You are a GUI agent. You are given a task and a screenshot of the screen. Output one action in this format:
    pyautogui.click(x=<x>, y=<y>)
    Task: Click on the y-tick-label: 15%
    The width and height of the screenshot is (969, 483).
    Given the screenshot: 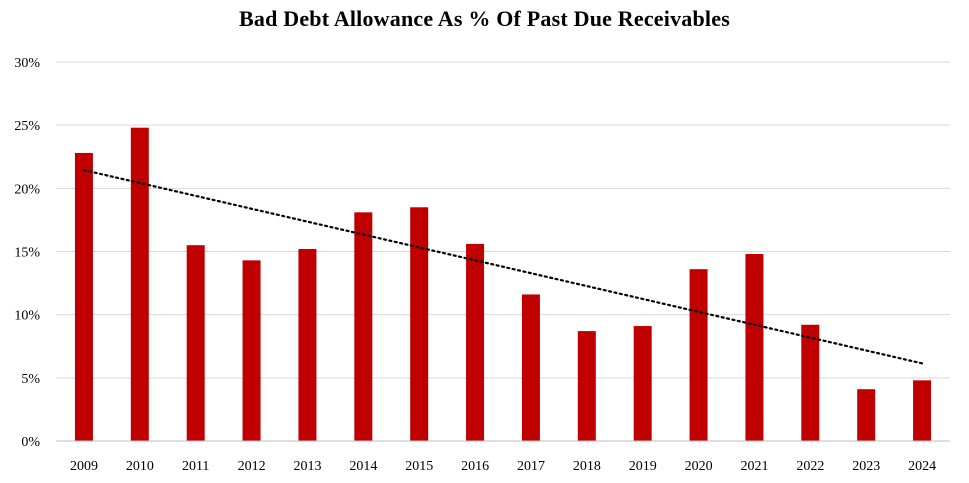 What is the action you would take?
    pyautogui.click(x=27, y=253)
    